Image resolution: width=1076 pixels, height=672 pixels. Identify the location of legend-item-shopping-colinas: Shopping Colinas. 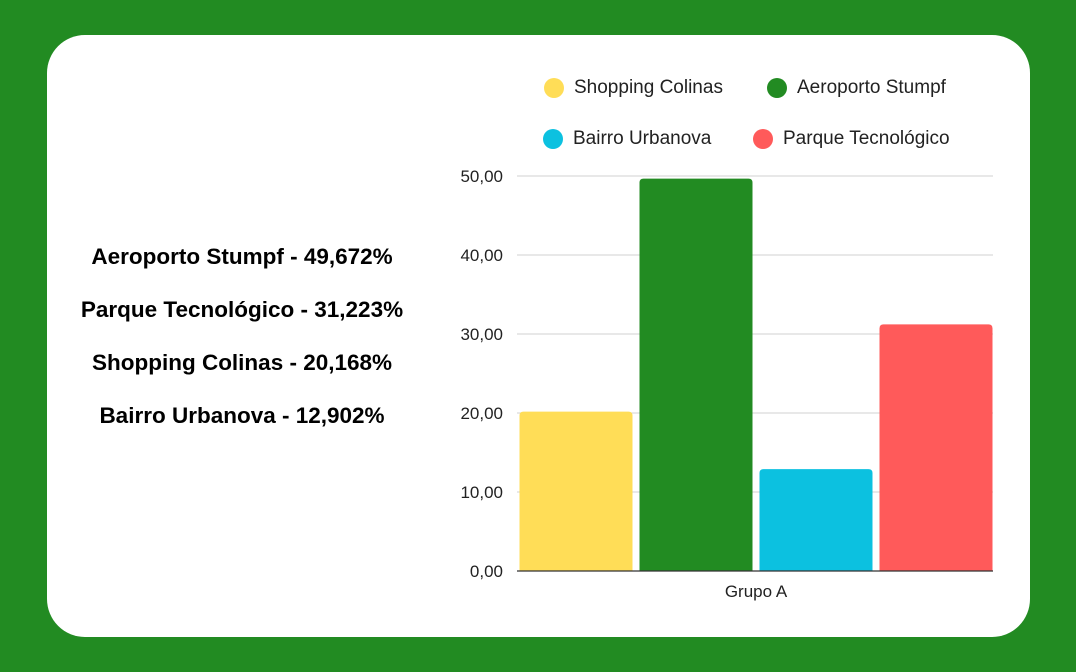
(633, 88).